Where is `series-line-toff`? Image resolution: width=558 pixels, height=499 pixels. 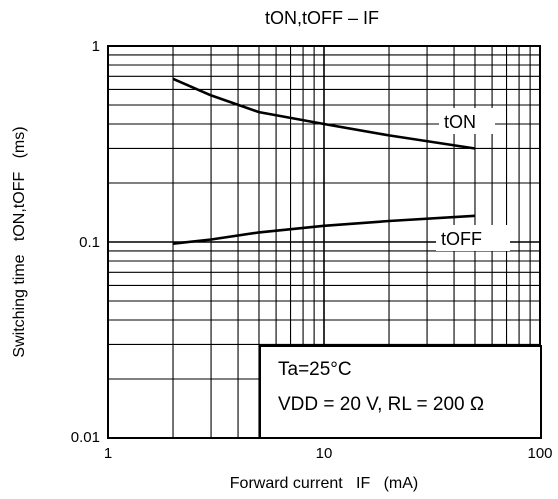
series-line-toff is located at coordinates (324, 229).